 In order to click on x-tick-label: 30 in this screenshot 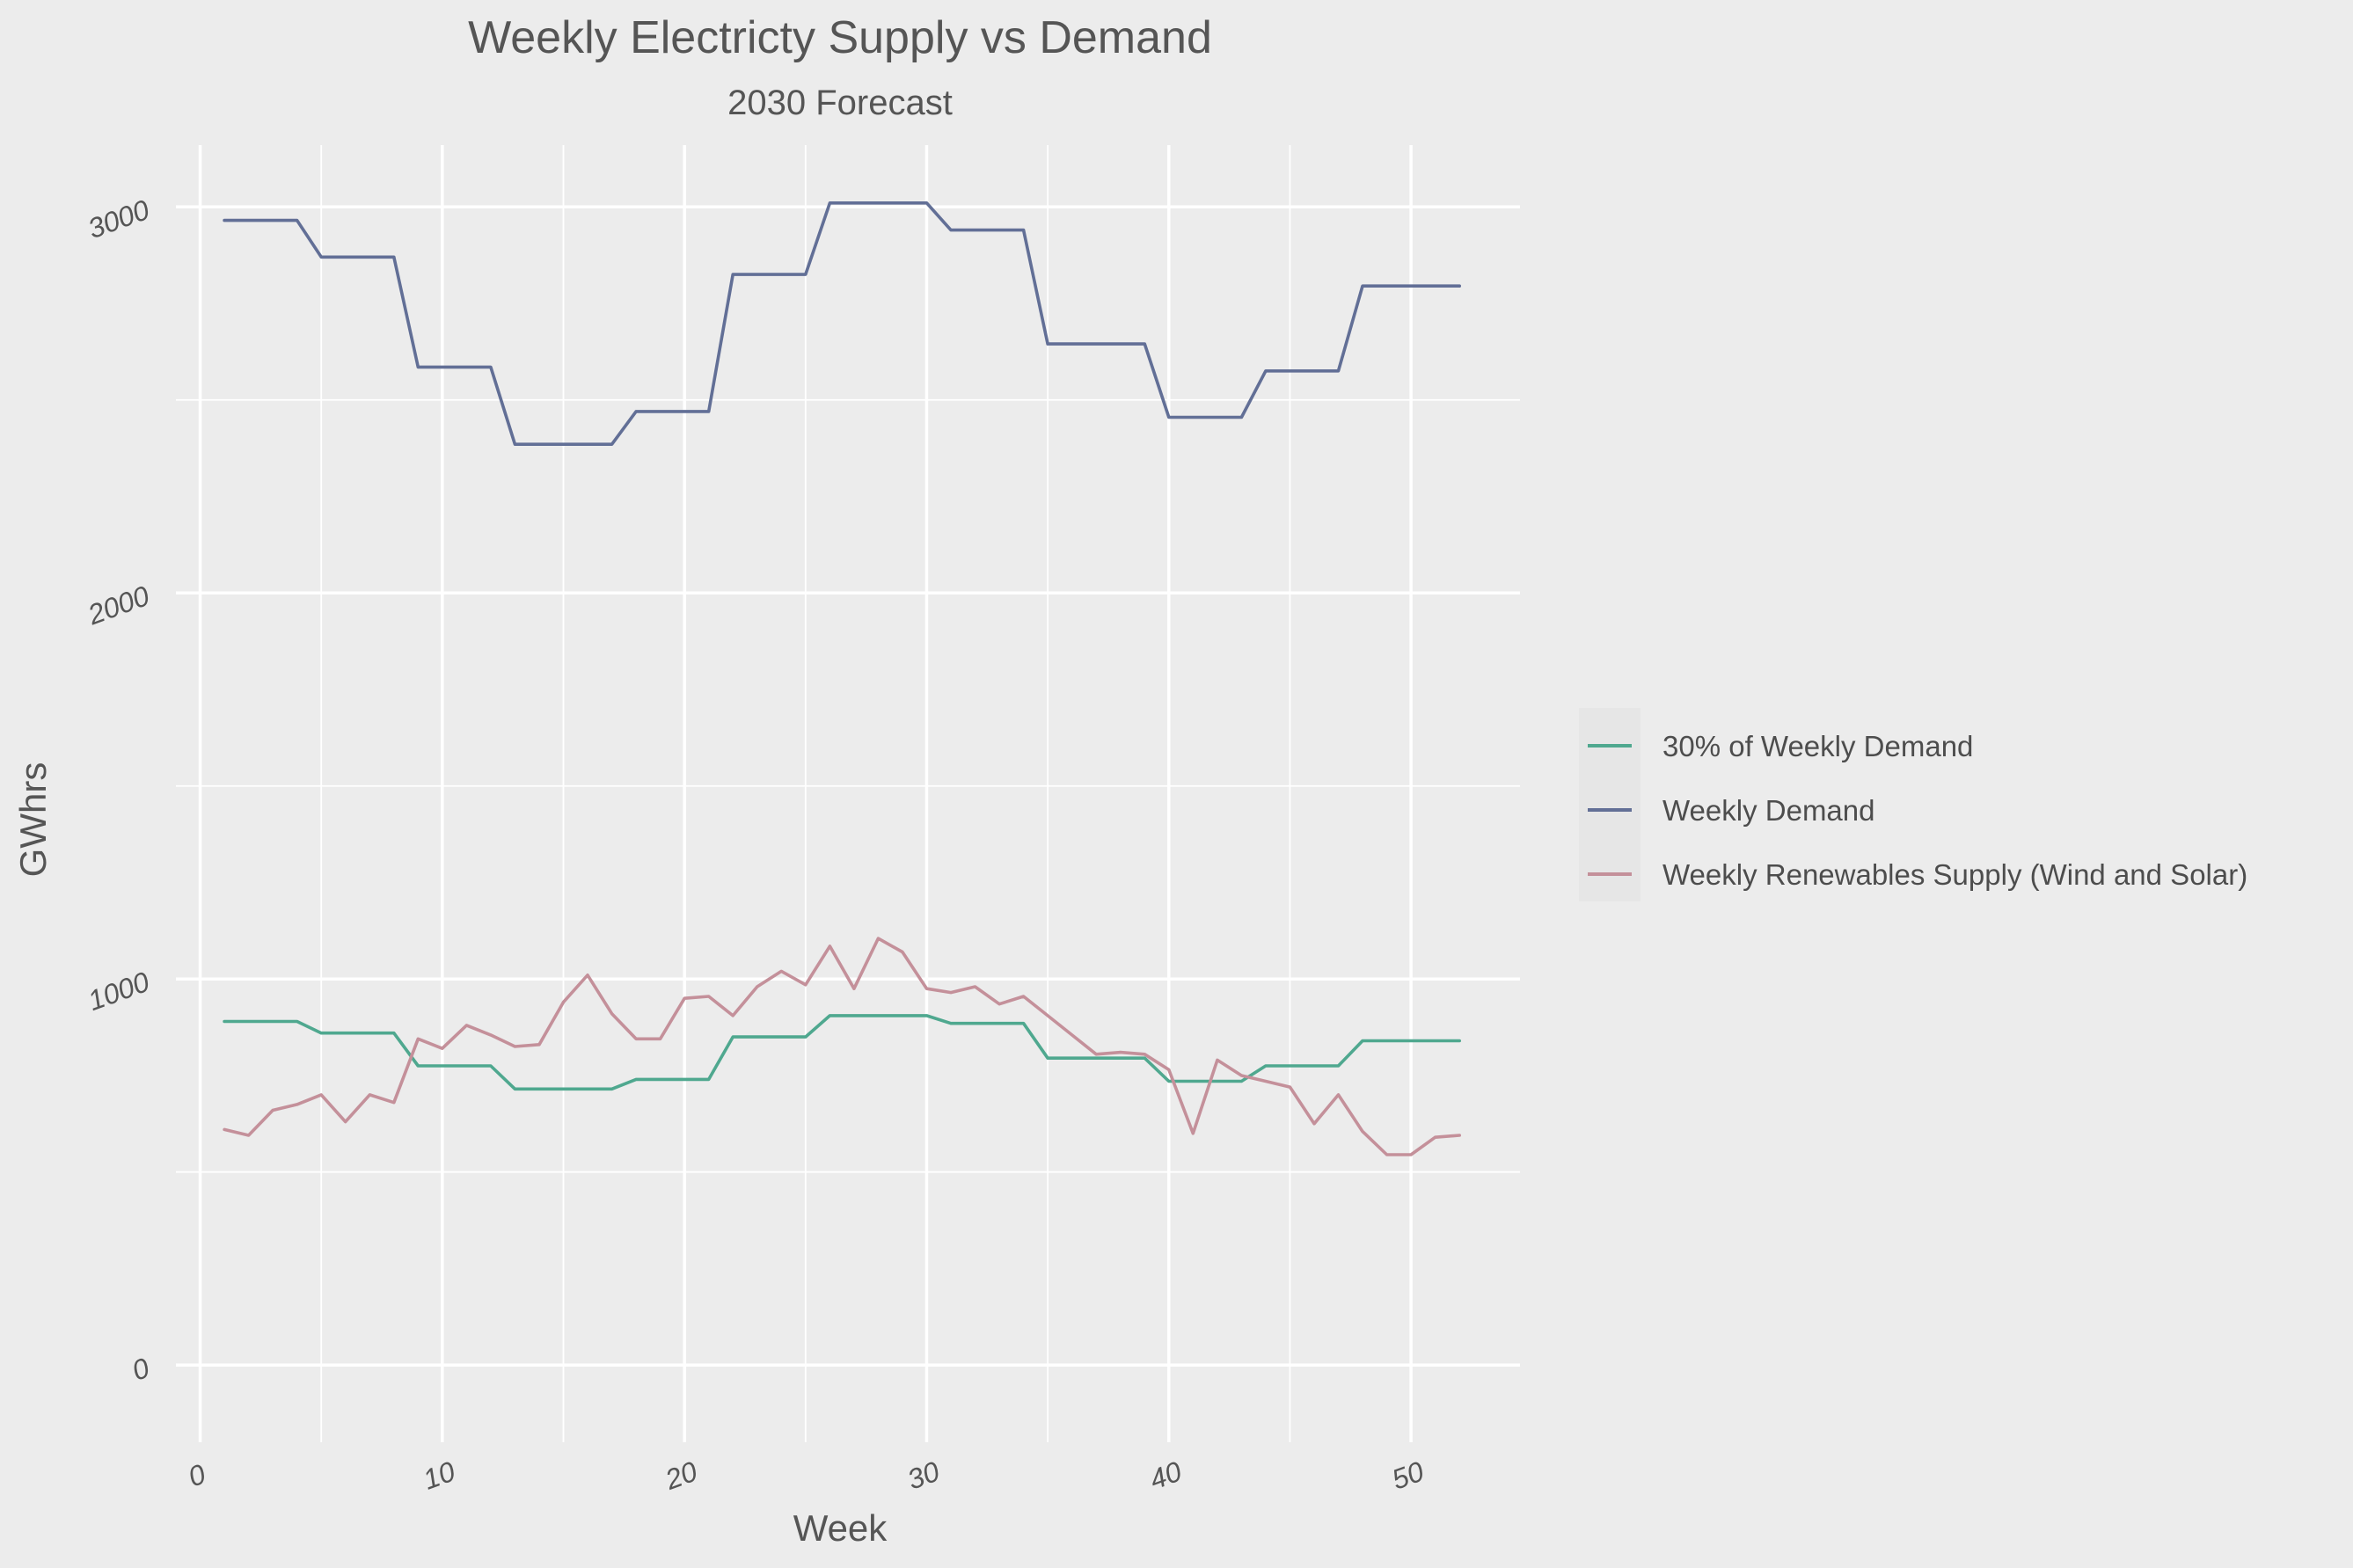, I will do `click(923, 1475)`.